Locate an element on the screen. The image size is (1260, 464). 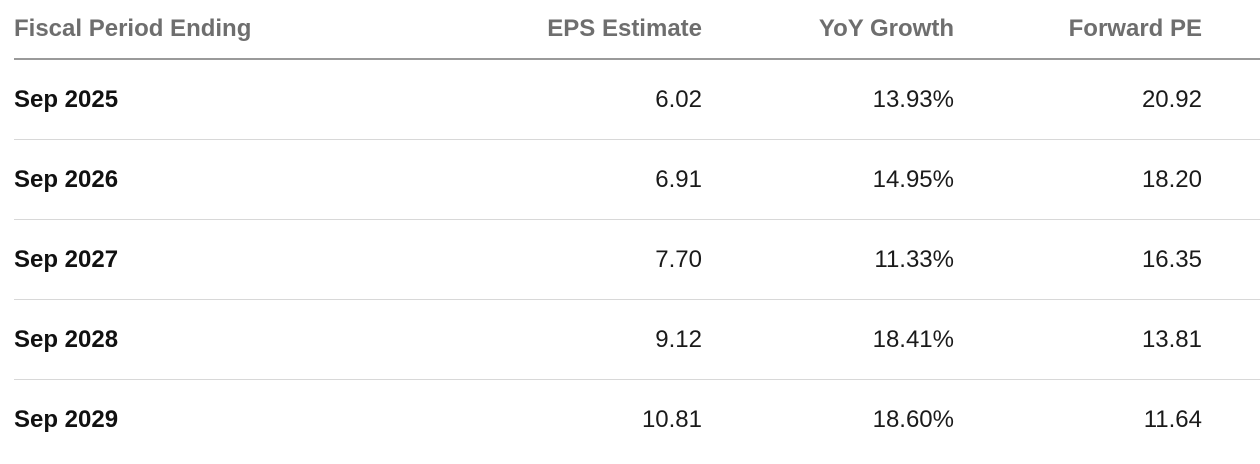
header-eps-estimate: EPS Estimate is located at coordinates (553, 30).